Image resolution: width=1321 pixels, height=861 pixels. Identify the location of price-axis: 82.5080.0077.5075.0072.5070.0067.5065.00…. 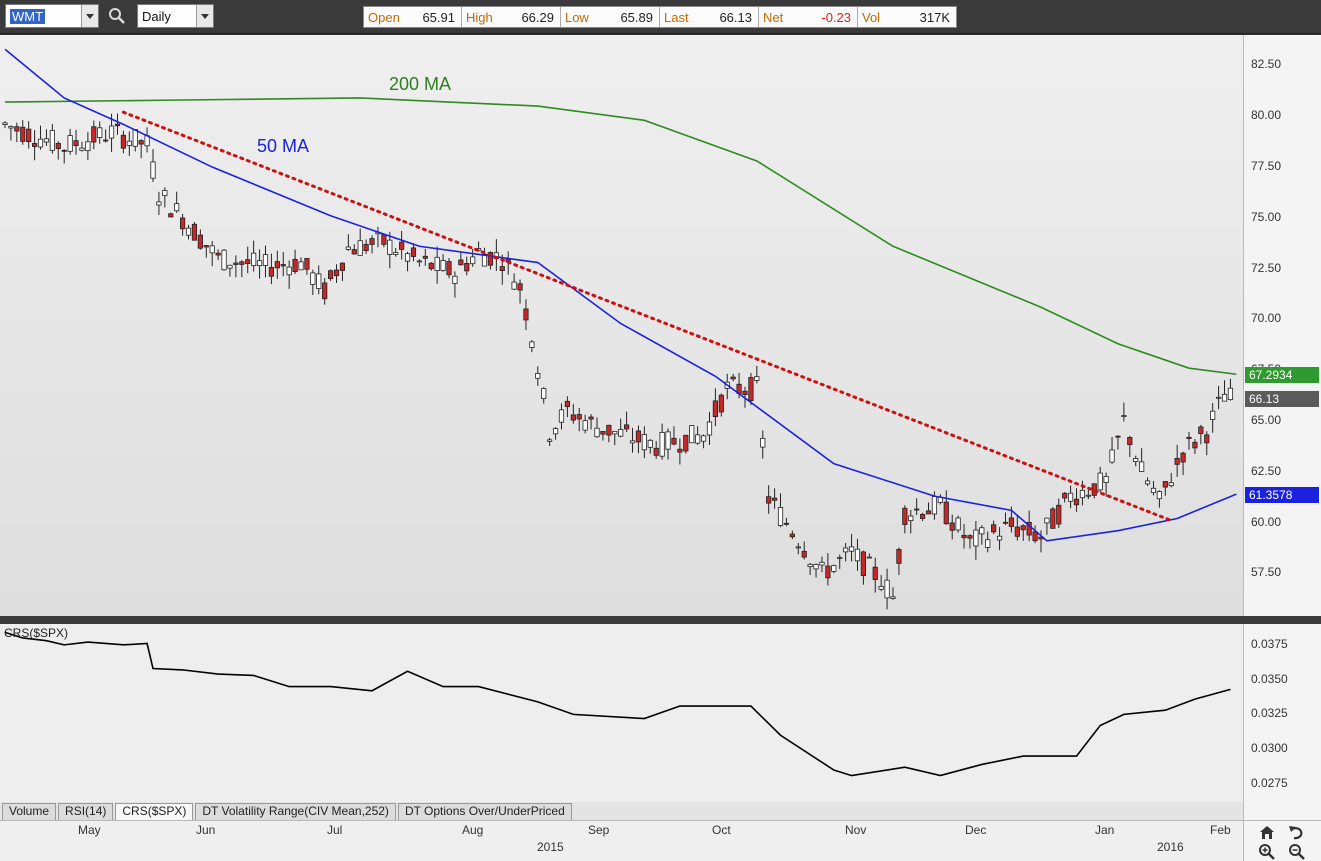
(1282, 325).